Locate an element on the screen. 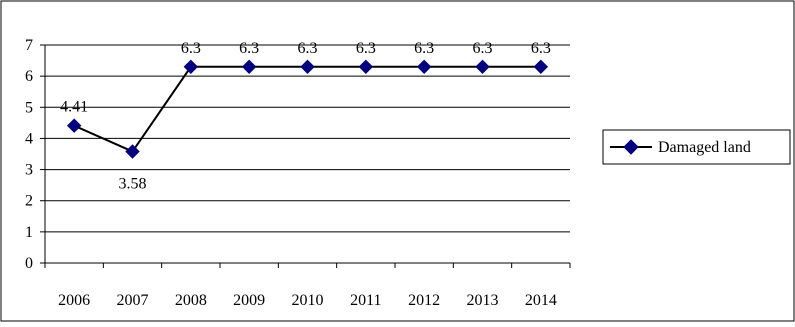 The height and width of the screenshot is (327, 795). data-label-2009: 6.3 is located at coordinates (249, 48).